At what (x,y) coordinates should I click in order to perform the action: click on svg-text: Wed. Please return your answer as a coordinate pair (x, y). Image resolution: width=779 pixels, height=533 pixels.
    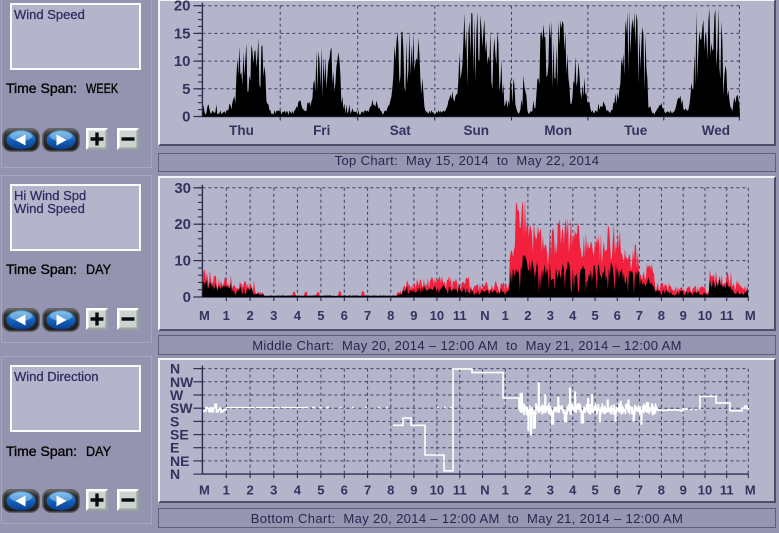
    Looking at the image, I should click on (716, 130).